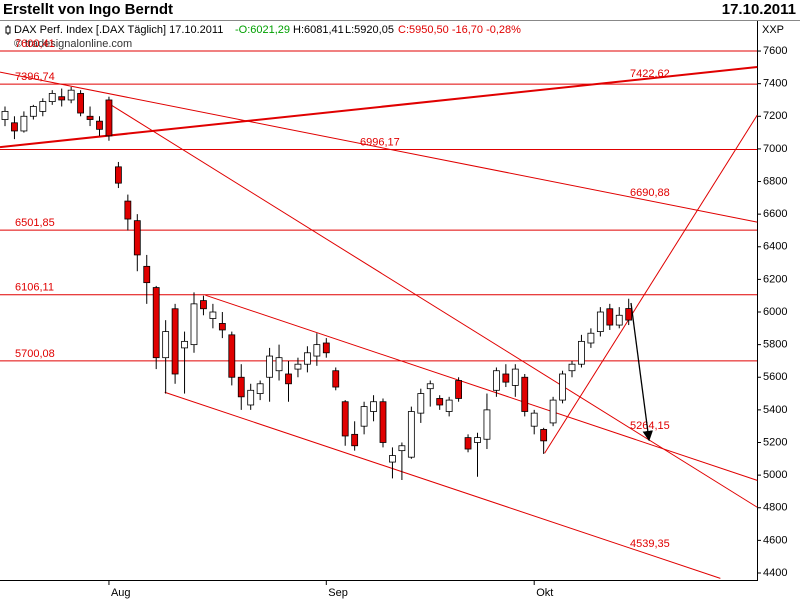  Describe the element at coordinates (121, 593) in the screenshot. I see `x-tick-label: Aug` at that location.